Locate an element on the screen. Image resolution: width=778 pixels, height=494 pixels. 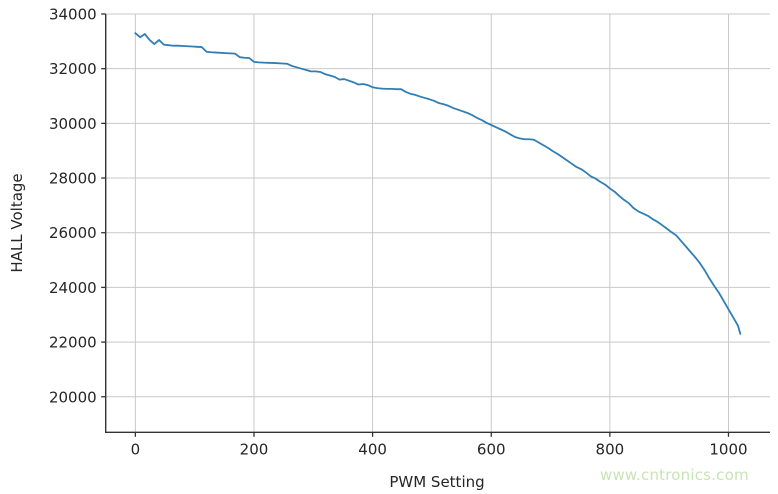
x-tick-labels: 0 200 400 600 800 1000 is located at coordinates (439, 449).